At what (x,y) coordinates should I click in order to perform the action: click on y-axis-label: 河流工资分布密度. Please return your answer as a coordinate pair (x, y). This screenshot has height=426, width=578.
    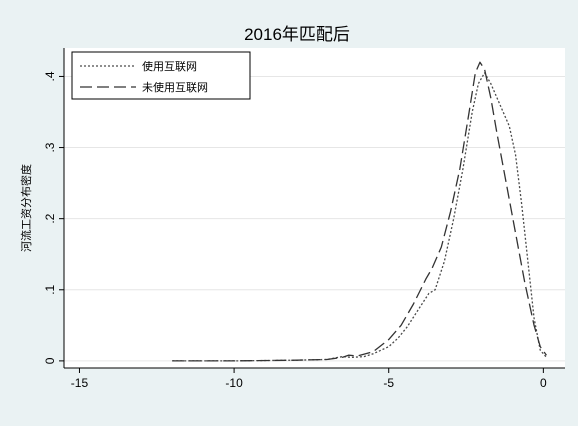
    Looking at the image, I should click on (26, 208).